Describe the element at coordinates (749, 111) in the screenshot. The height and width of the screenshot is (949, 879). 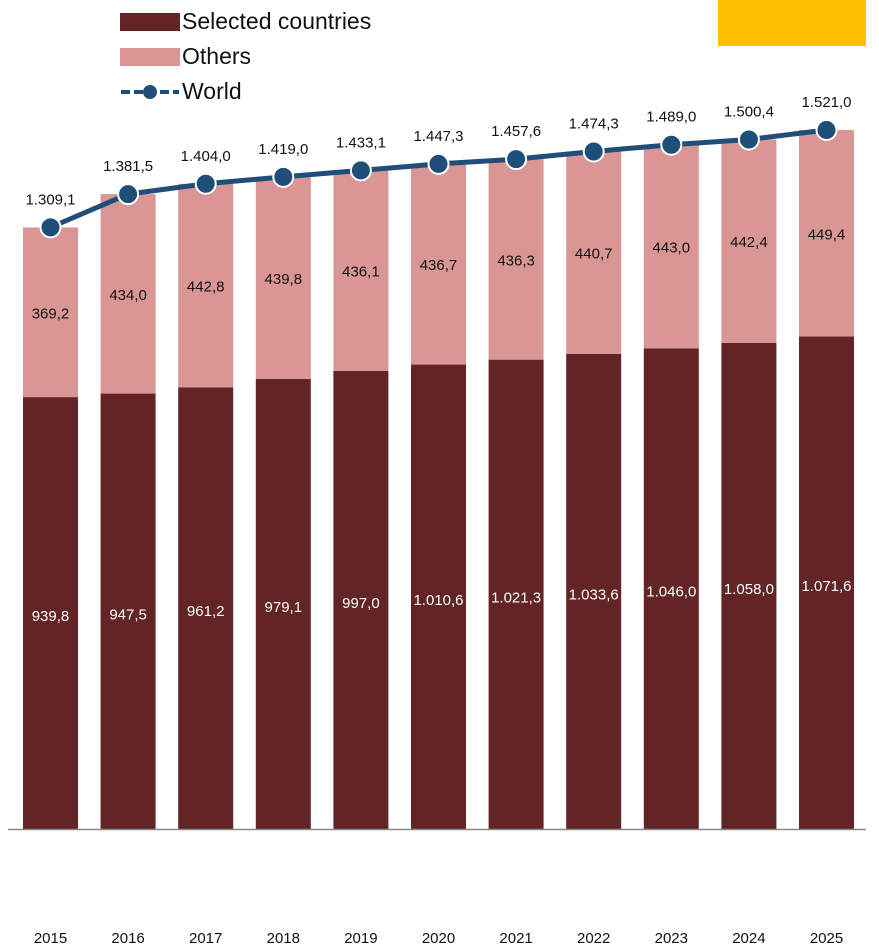
I see `label-world-2024: 1.500,4` at that location.